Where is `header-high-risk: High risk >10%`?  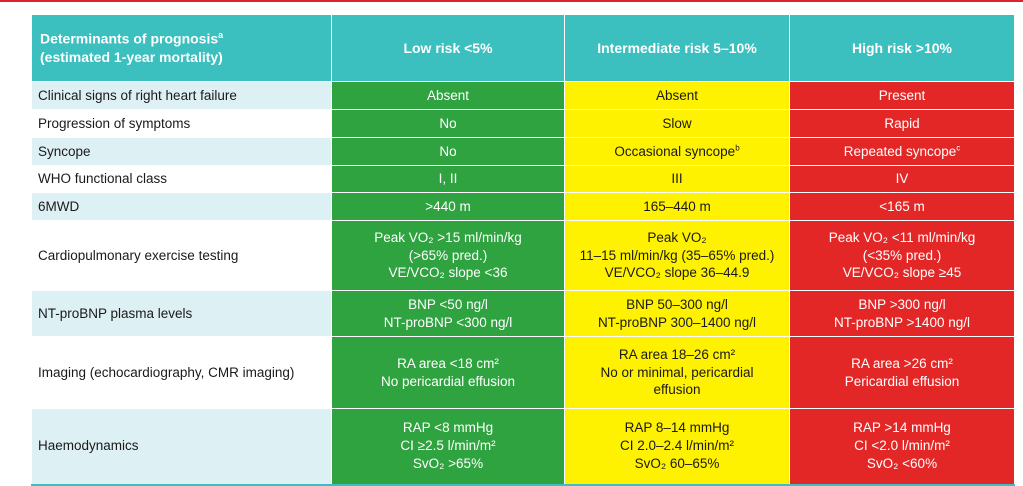 header-high-risk: High risk >10% is located at coordinates (902, 48).